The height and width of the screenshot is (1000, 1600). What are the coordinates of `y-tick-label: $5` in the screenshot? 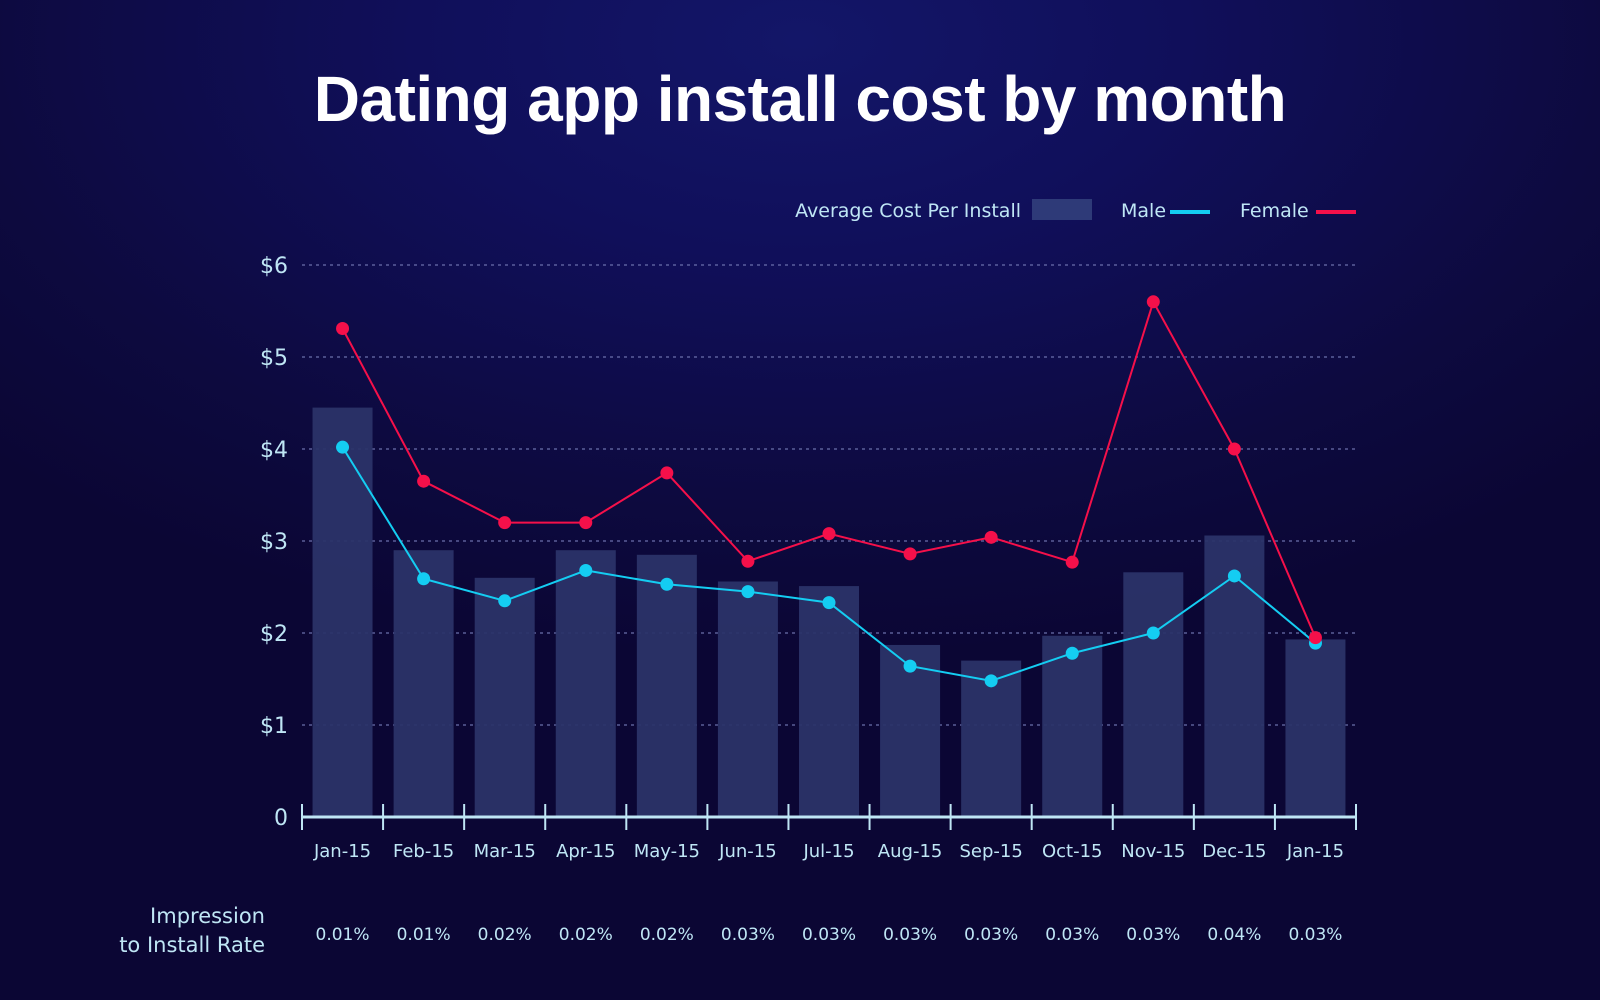 It's located at (274, 358).